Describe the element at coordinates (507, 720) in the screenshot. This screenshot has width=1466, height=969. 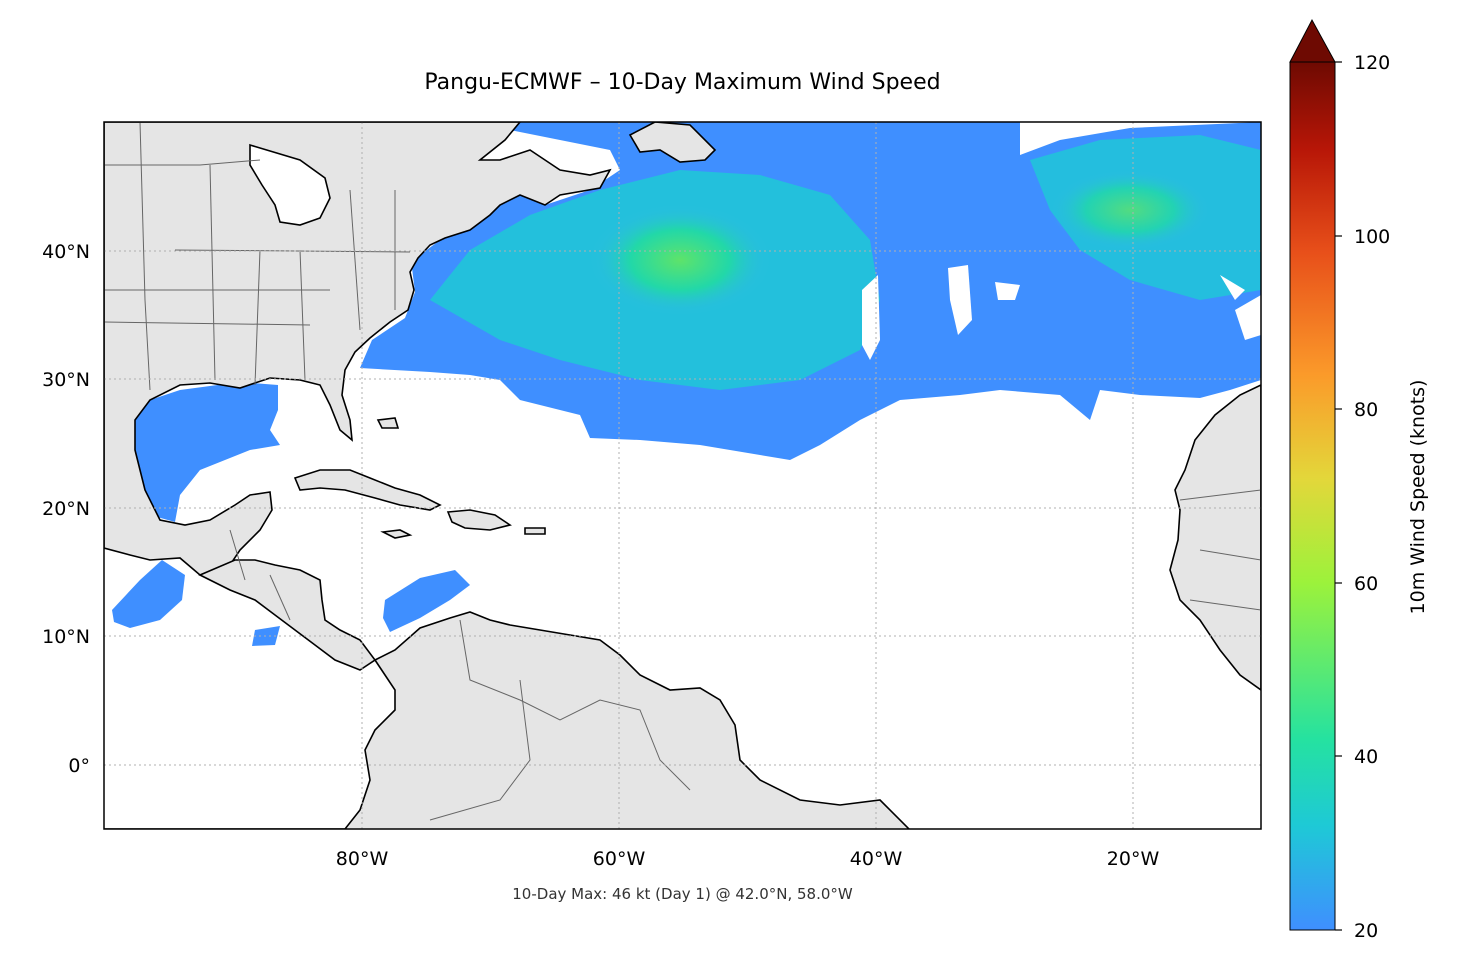
I see `south-america-land` at that location.